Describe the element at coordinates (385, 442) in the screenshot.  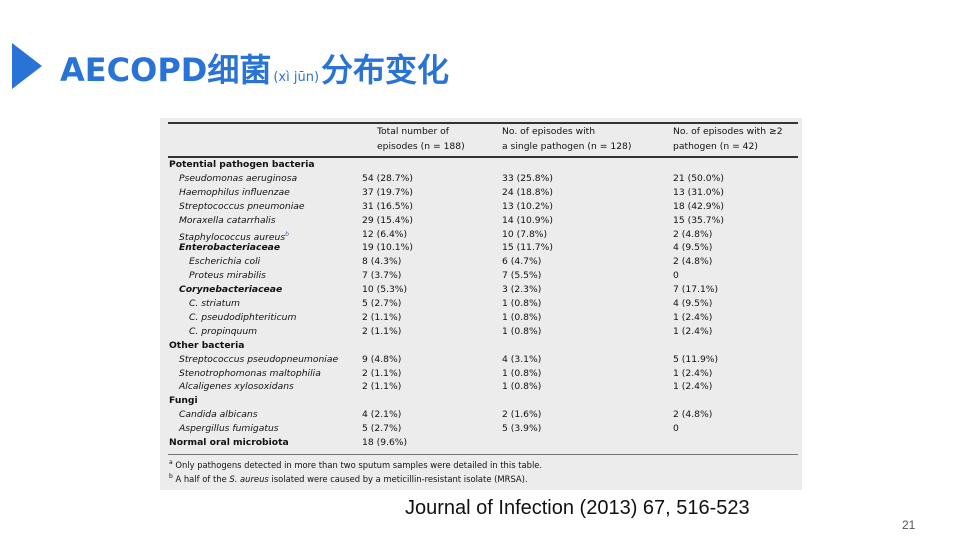
I see `table-cell: 18 (9.6%)` at that location.